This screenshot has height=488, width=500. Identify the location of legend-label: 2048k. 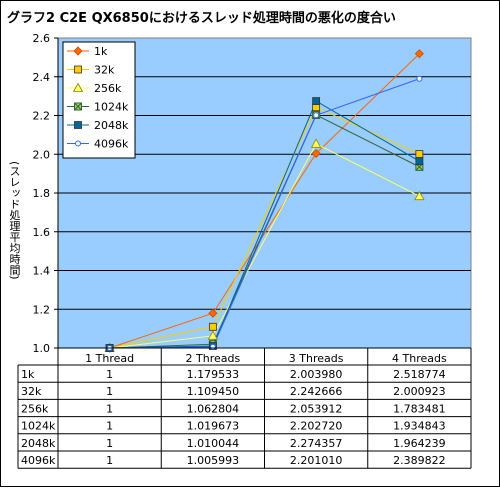
(111, 125).